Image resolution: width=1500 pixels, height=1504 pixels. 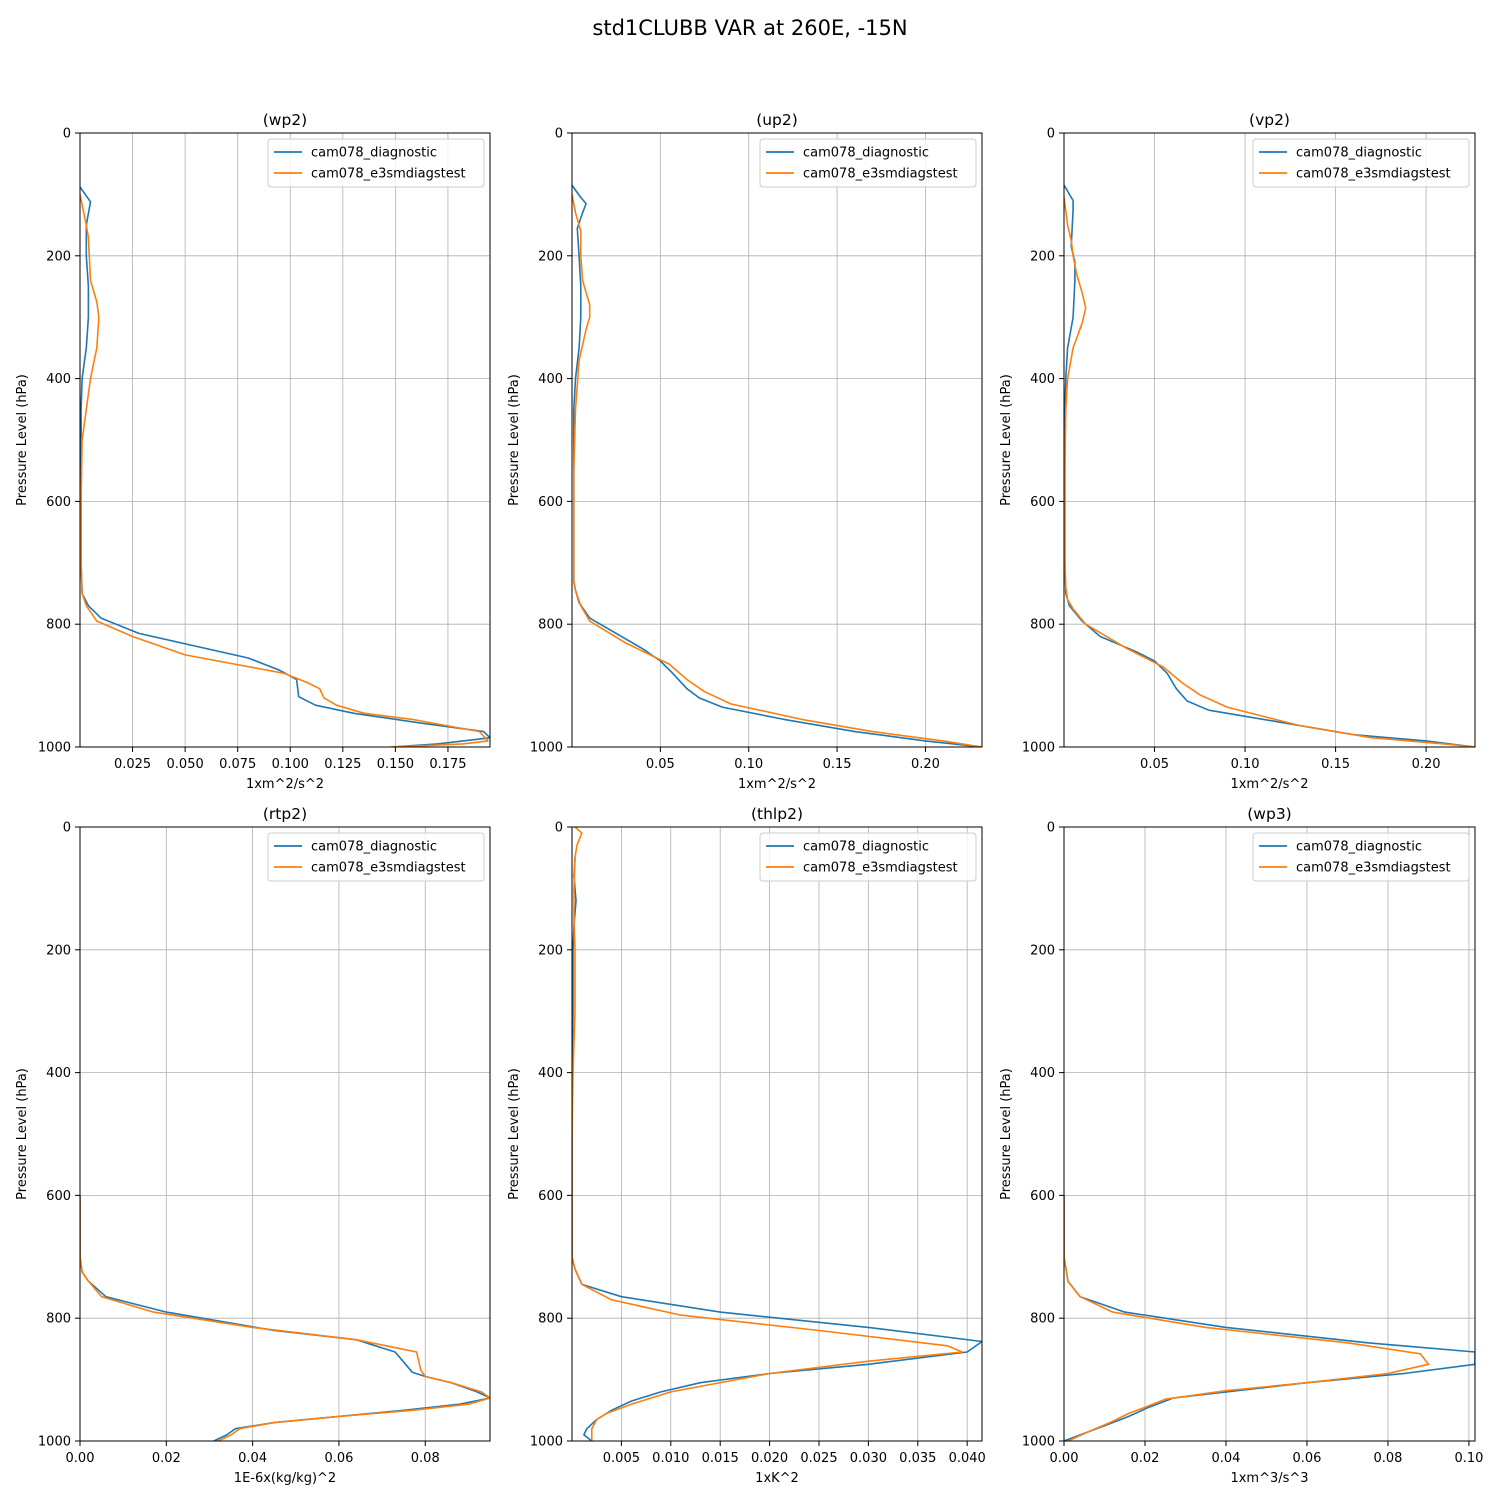 What do you see at coordinates (395, 764) in the screenshot?
I see `x-tick-label: 0.150` at bounding box center [395, 764].